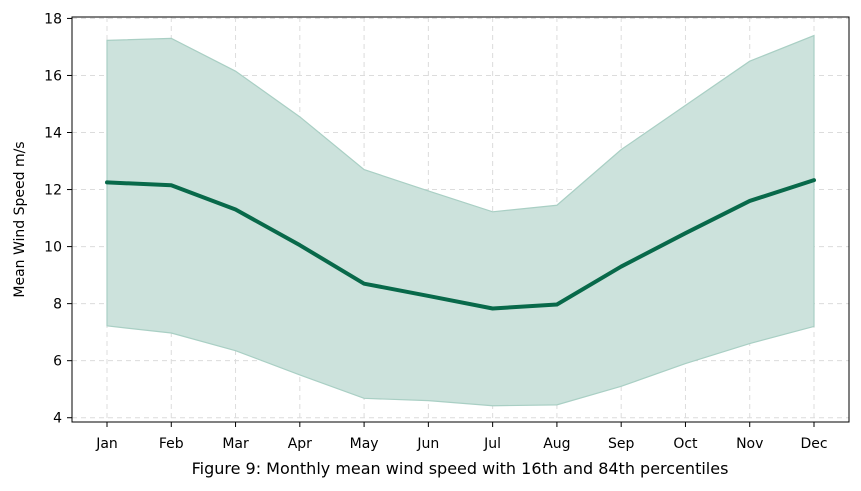 This screenshot has width=861, height=491. Describe the element at coordinates (53, 134) in the screenshot. I see `y-tick-label: 14` at that location.